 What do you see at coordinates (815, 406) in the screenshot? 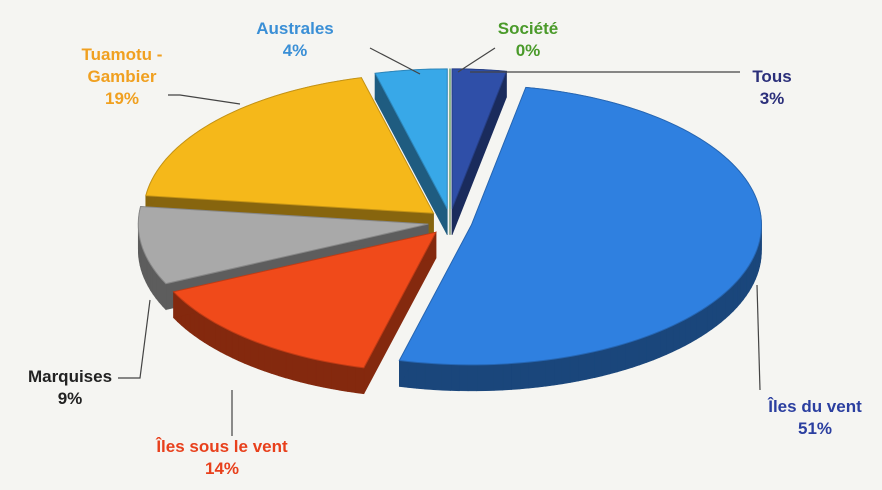
I see `slice-name: Îles du vent` at bounding box center [815, 406].